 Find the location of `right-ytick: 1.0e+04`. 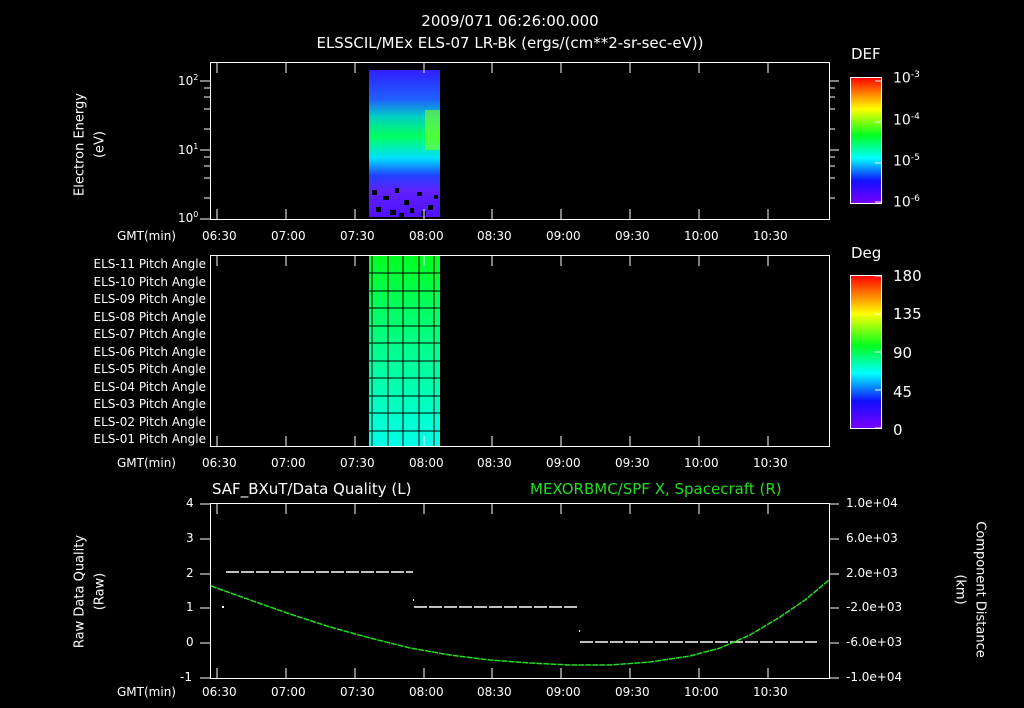

right-ytick: 1.0e+04 is located at coordinates (872, 503).